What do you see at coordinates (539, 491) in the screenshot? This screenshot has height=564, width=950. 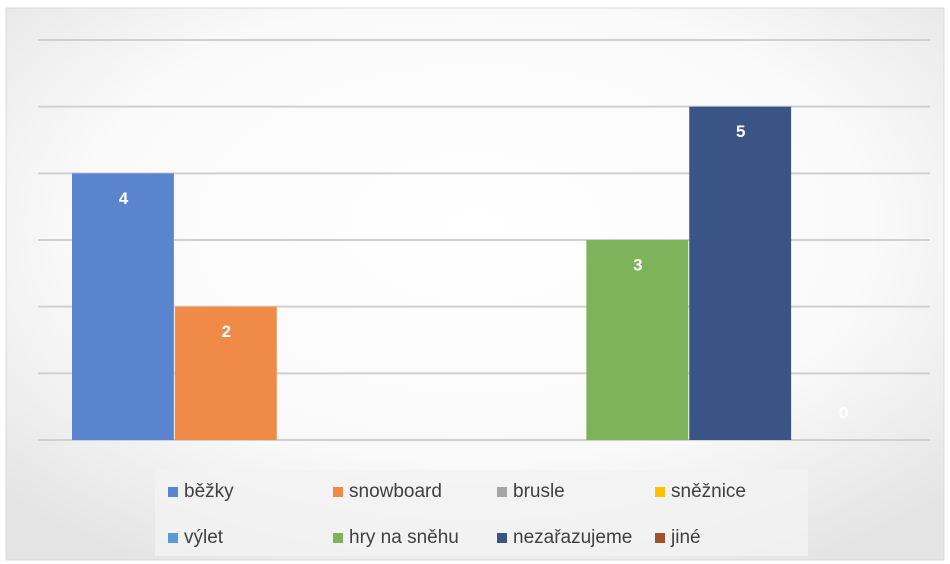 I see `legend-label: brusle` at bounding box center [539, 491].